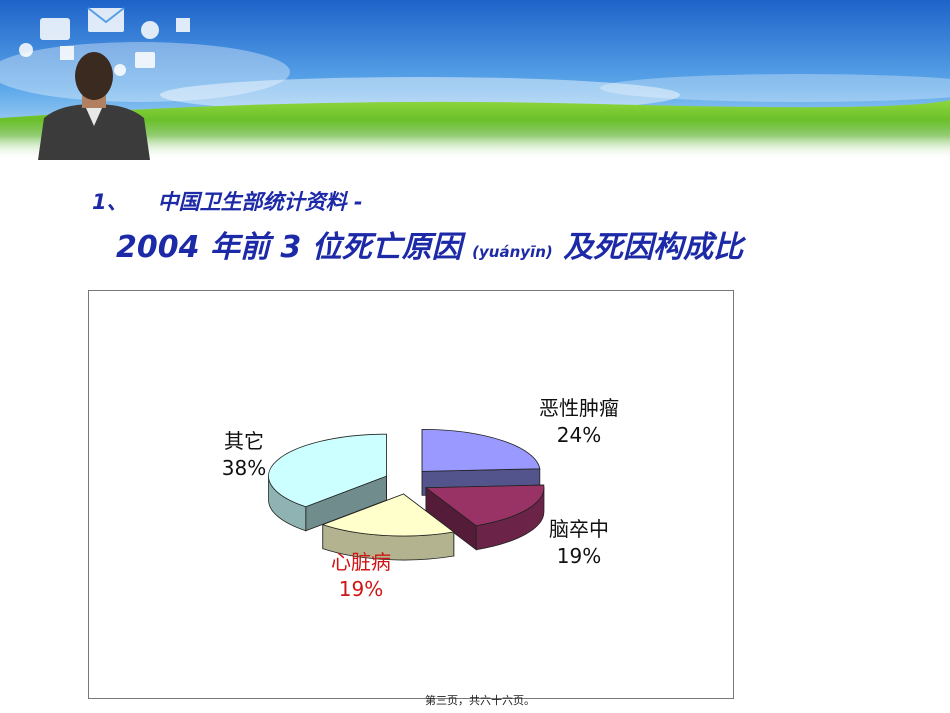 This screenshot has height=713, width=950. Describe the element at coordinates (512, 252) in the screenshot. I see `title-pinyin: (yuányīn)` at that location.